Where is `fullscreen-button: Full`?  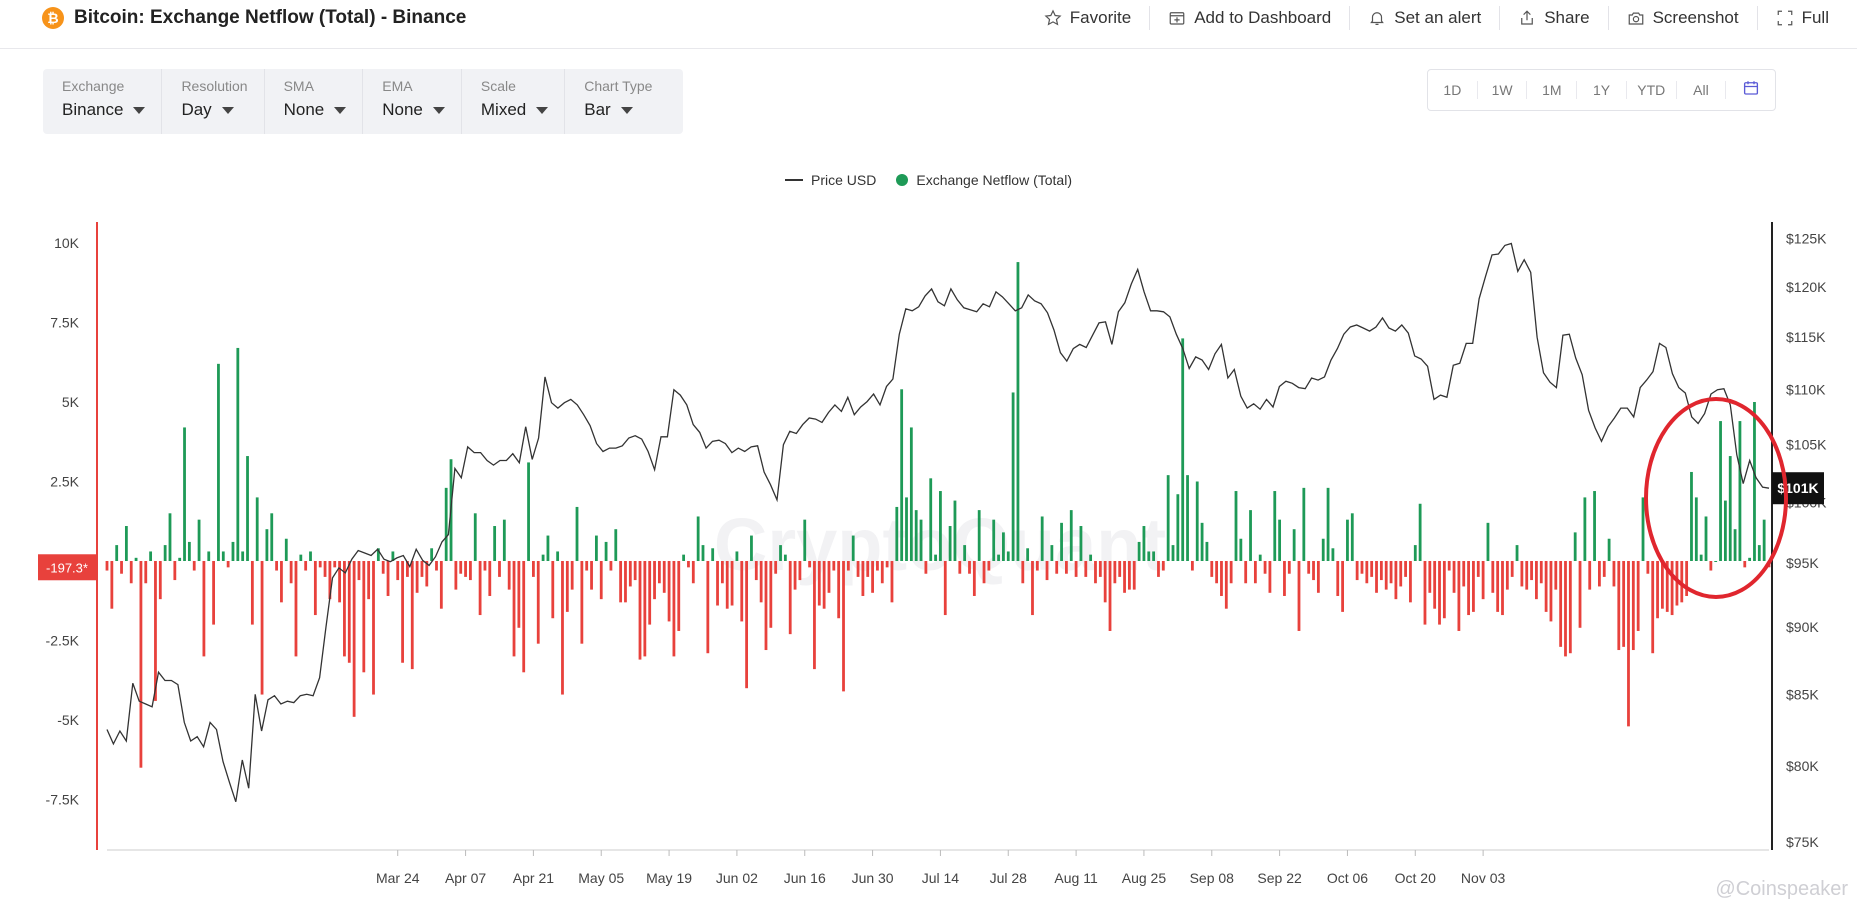
fullscreen-button: Full is located at coordinates (1801, 18).